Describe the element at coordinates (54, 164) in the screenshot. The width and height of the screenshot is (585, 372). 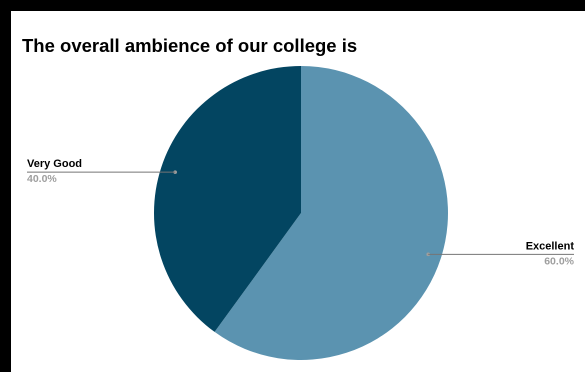
I see `slice-label-very-good: Very Good` at that location.